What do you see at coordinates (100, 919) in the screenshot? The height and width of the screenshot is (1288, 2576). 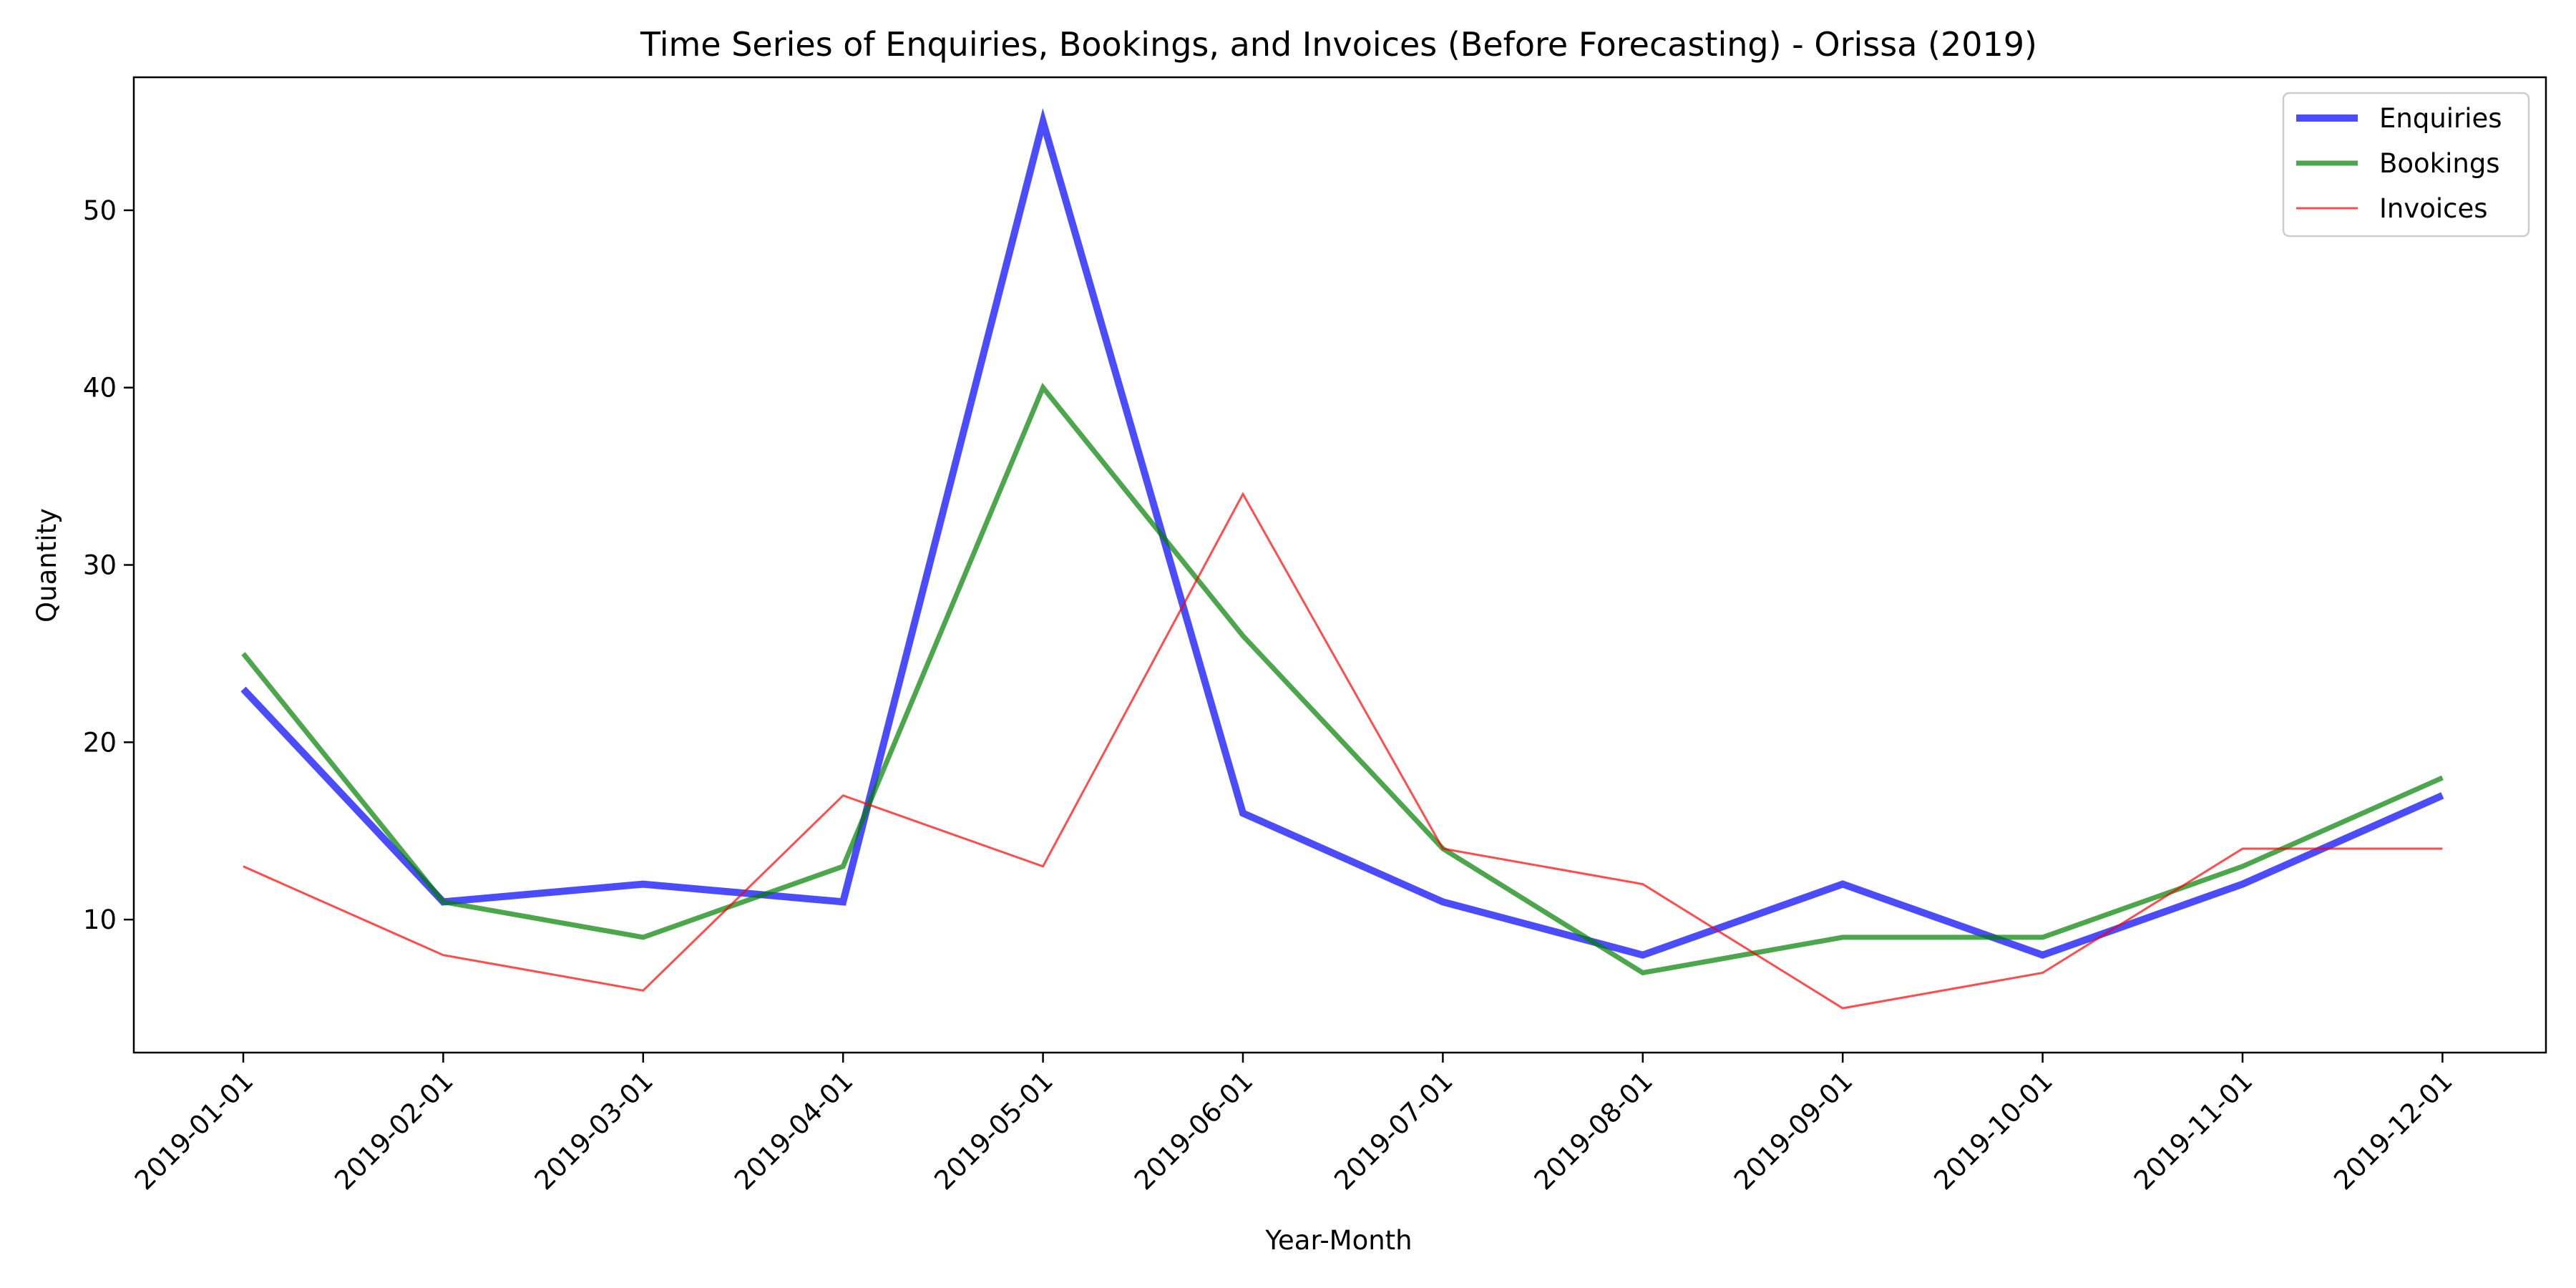 I see `y-tick-label: 10` at bounding box center [100, 919].